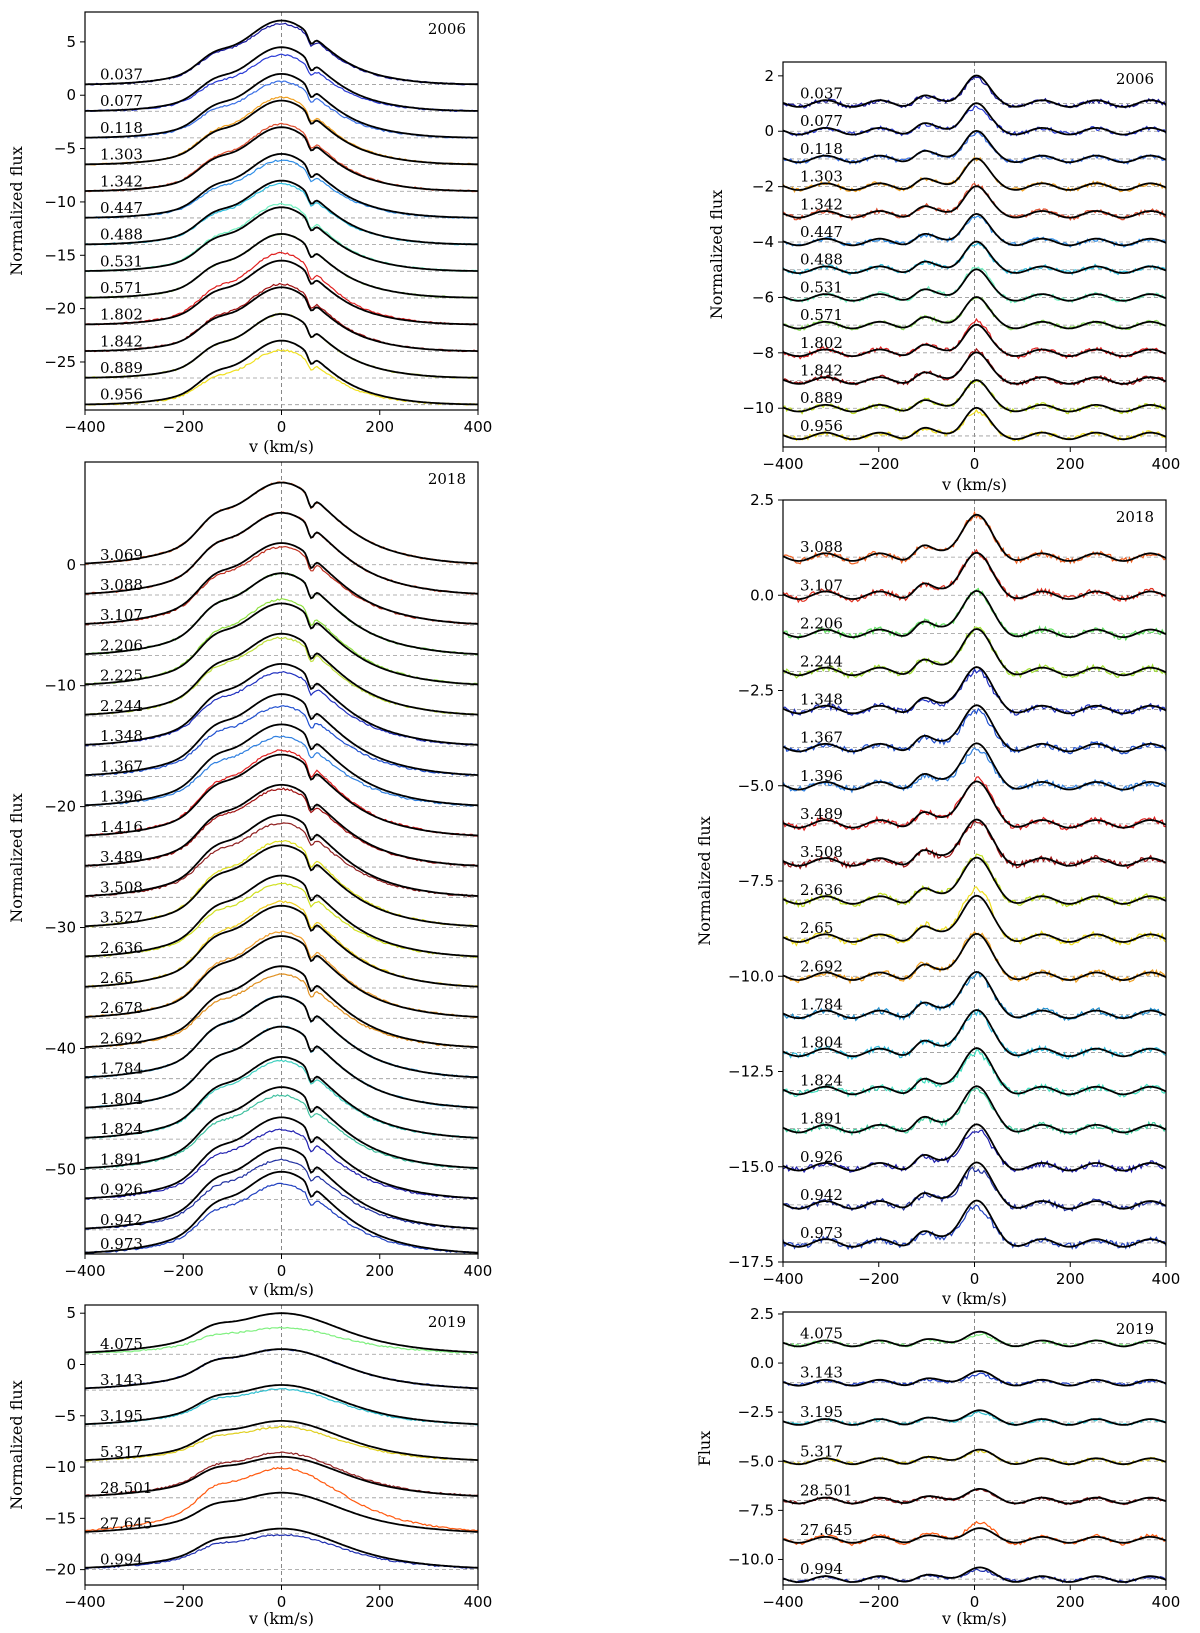 The image size is (1200, 1633). What do you see at coordinates (821, 547) in the screenshot?
I see `phase-label: 3.088` at bounding box center [821, 547].